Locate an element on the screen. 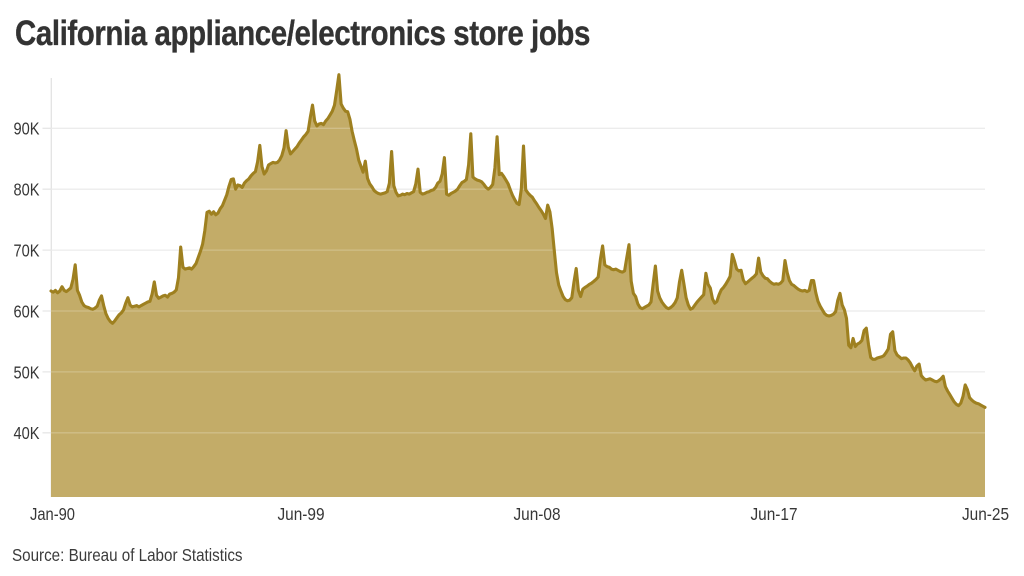 The width and height of the screenshot is (1024, 576). svg-text: Jun-17 is located at coordinates (774, 514).